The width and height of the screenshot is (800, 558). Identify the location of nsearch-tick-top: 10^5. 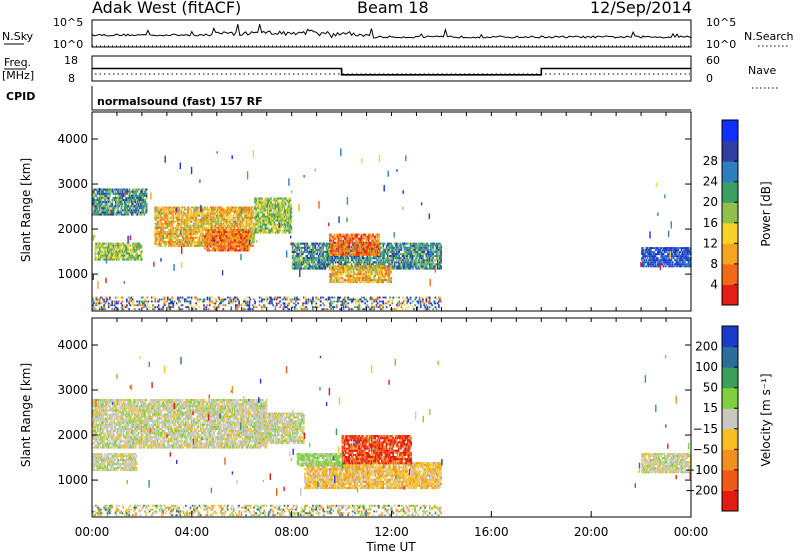
(721, 22).